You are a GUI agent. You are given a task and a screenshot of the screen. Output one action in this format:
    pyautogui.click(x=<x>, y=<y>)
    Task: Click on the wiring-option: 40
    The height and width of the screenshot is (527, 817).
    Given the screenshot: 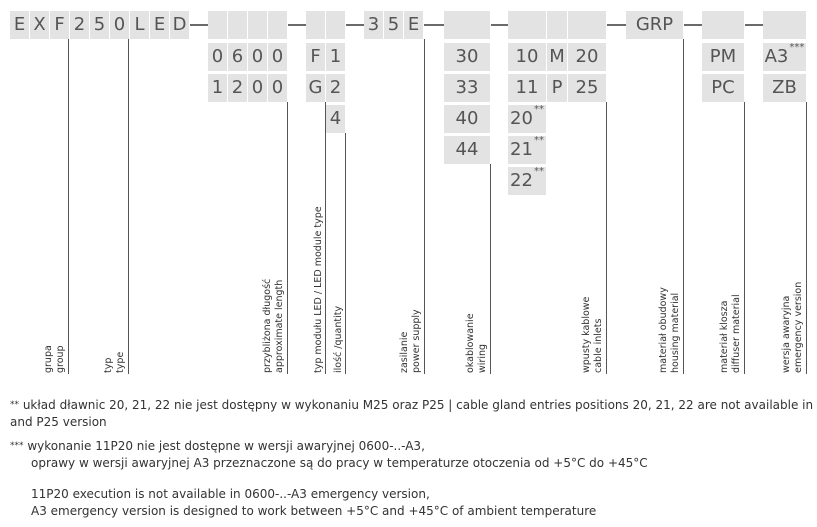 What is the action you would take?
    pyautogui.click(x=467, y=119)
    